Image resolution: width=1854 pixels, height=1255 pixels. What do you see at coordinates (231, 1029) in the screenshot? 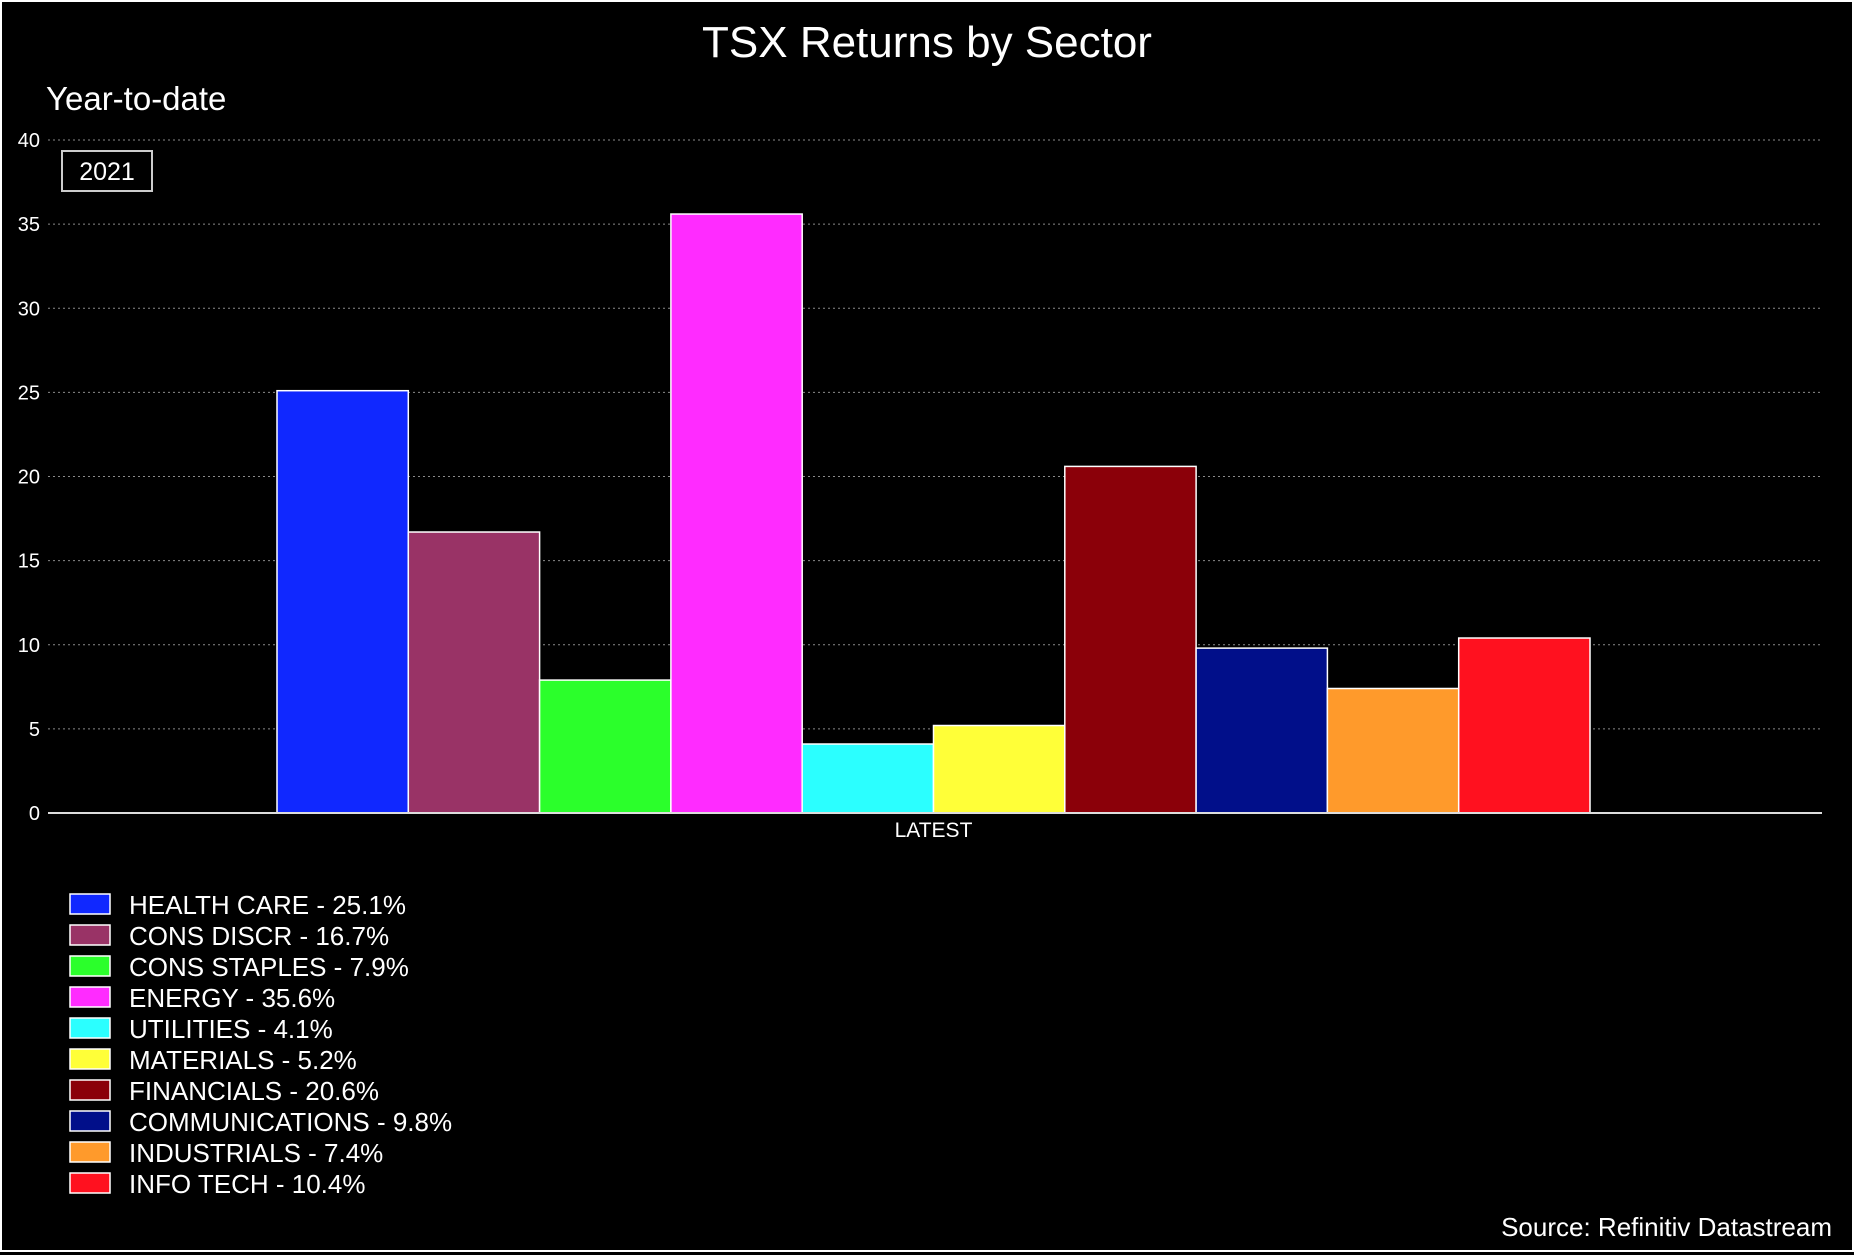
I see `legend-label: UTILITIES - 4.1%` at bounding box center [231, 1029].